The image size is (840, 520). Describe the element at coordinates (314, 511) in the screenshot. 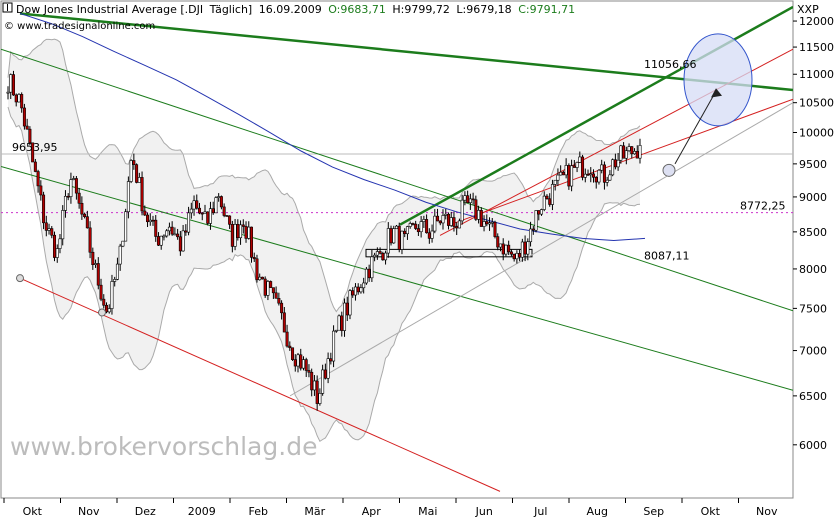

I see `x-tick-label: Mär` at that location.